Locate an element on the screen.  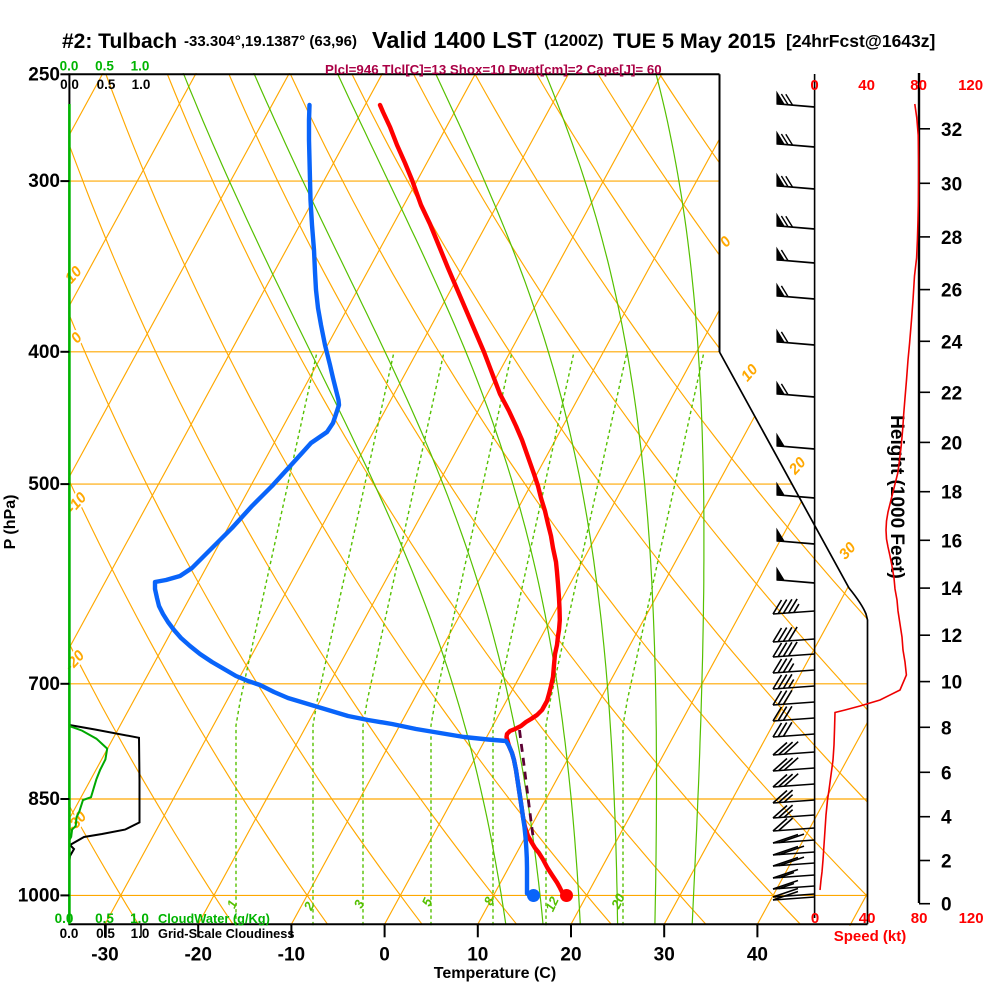
svg-text: Temperature (C) is located at coordinates (495, 973).